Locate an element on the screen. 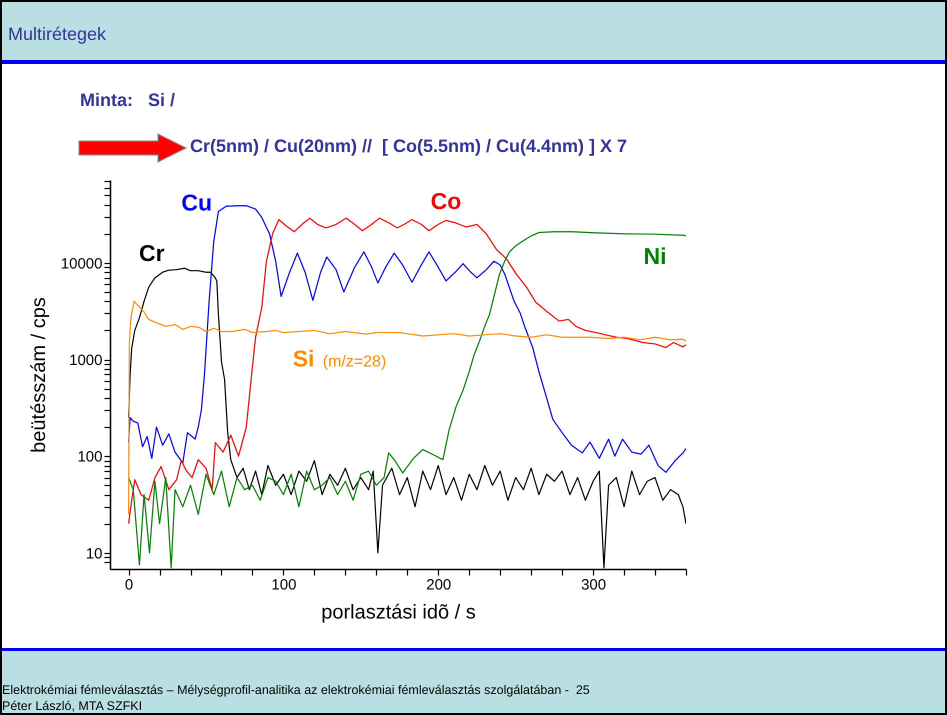 Image resolution: width=947 pixels, height=715 pixels. x-tick-label: 0 is located at coordinates (129, 585).